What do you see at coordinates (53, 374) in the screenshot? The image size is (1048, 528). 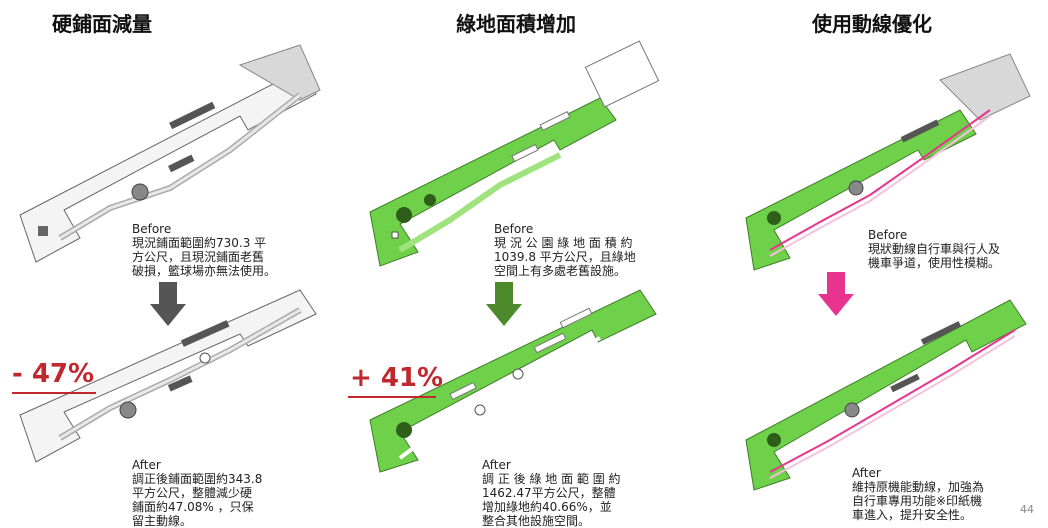 I see `paving-change-percent: - 47%` at bounding box center [53, 374].